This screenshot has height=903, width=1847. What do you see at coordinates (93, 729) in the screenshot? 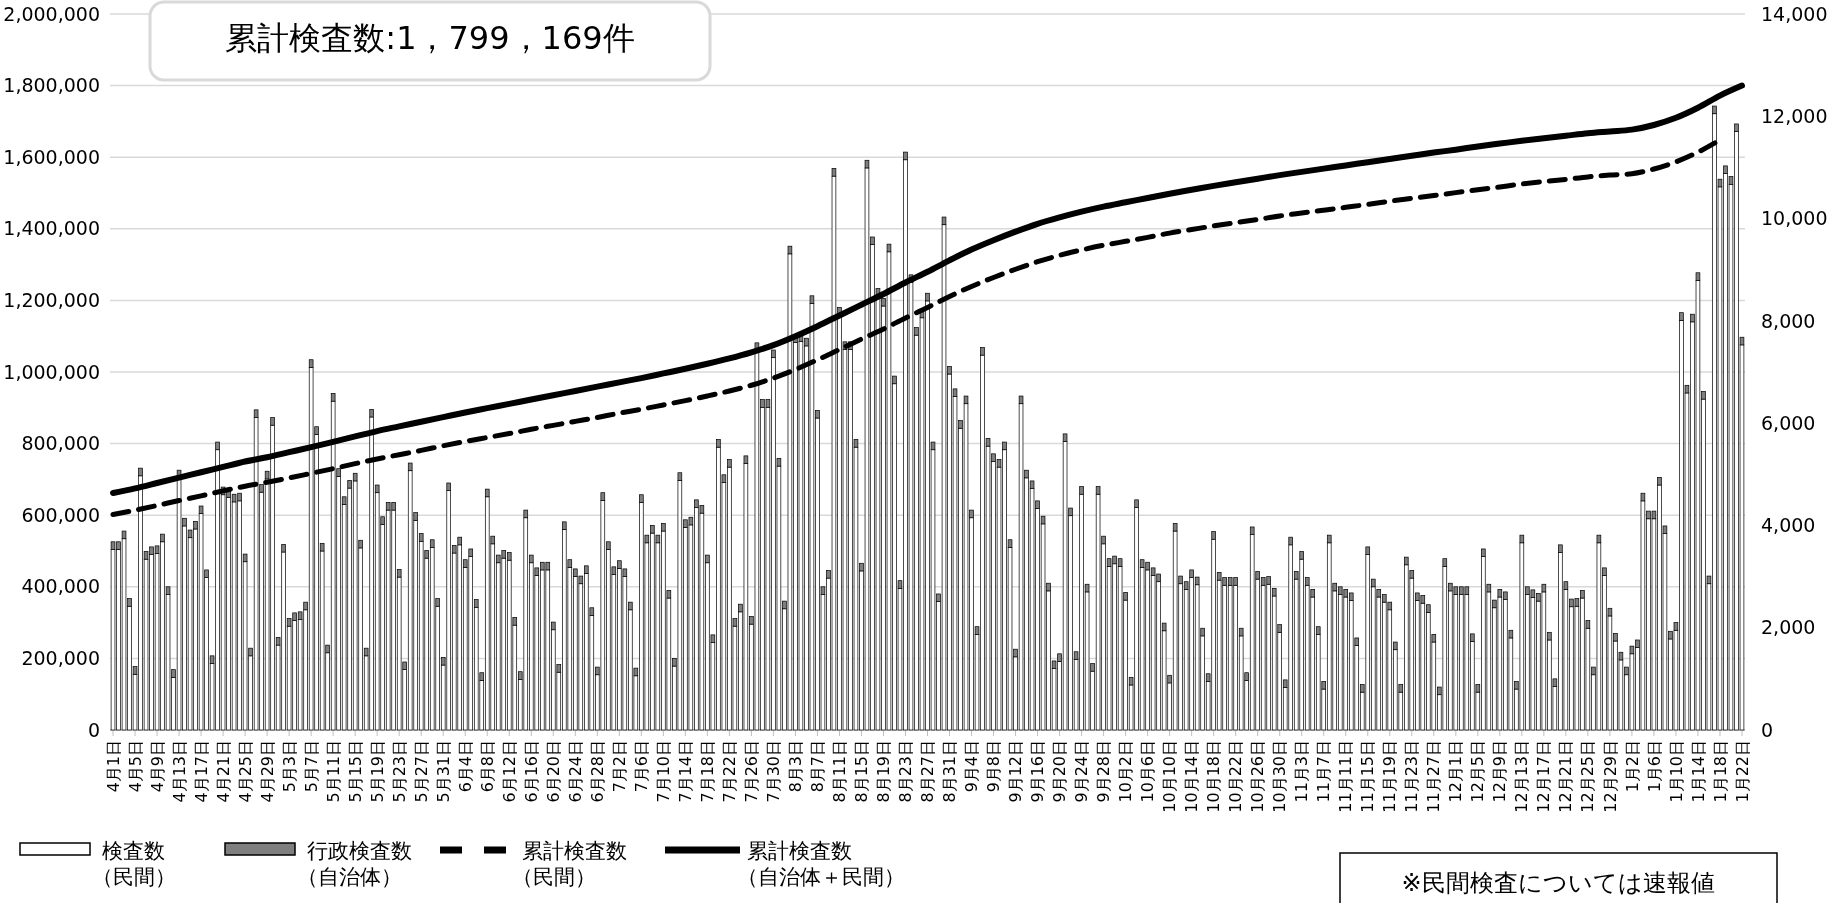
I see `y-tick-label: 0` at bounding box center [93, 729].